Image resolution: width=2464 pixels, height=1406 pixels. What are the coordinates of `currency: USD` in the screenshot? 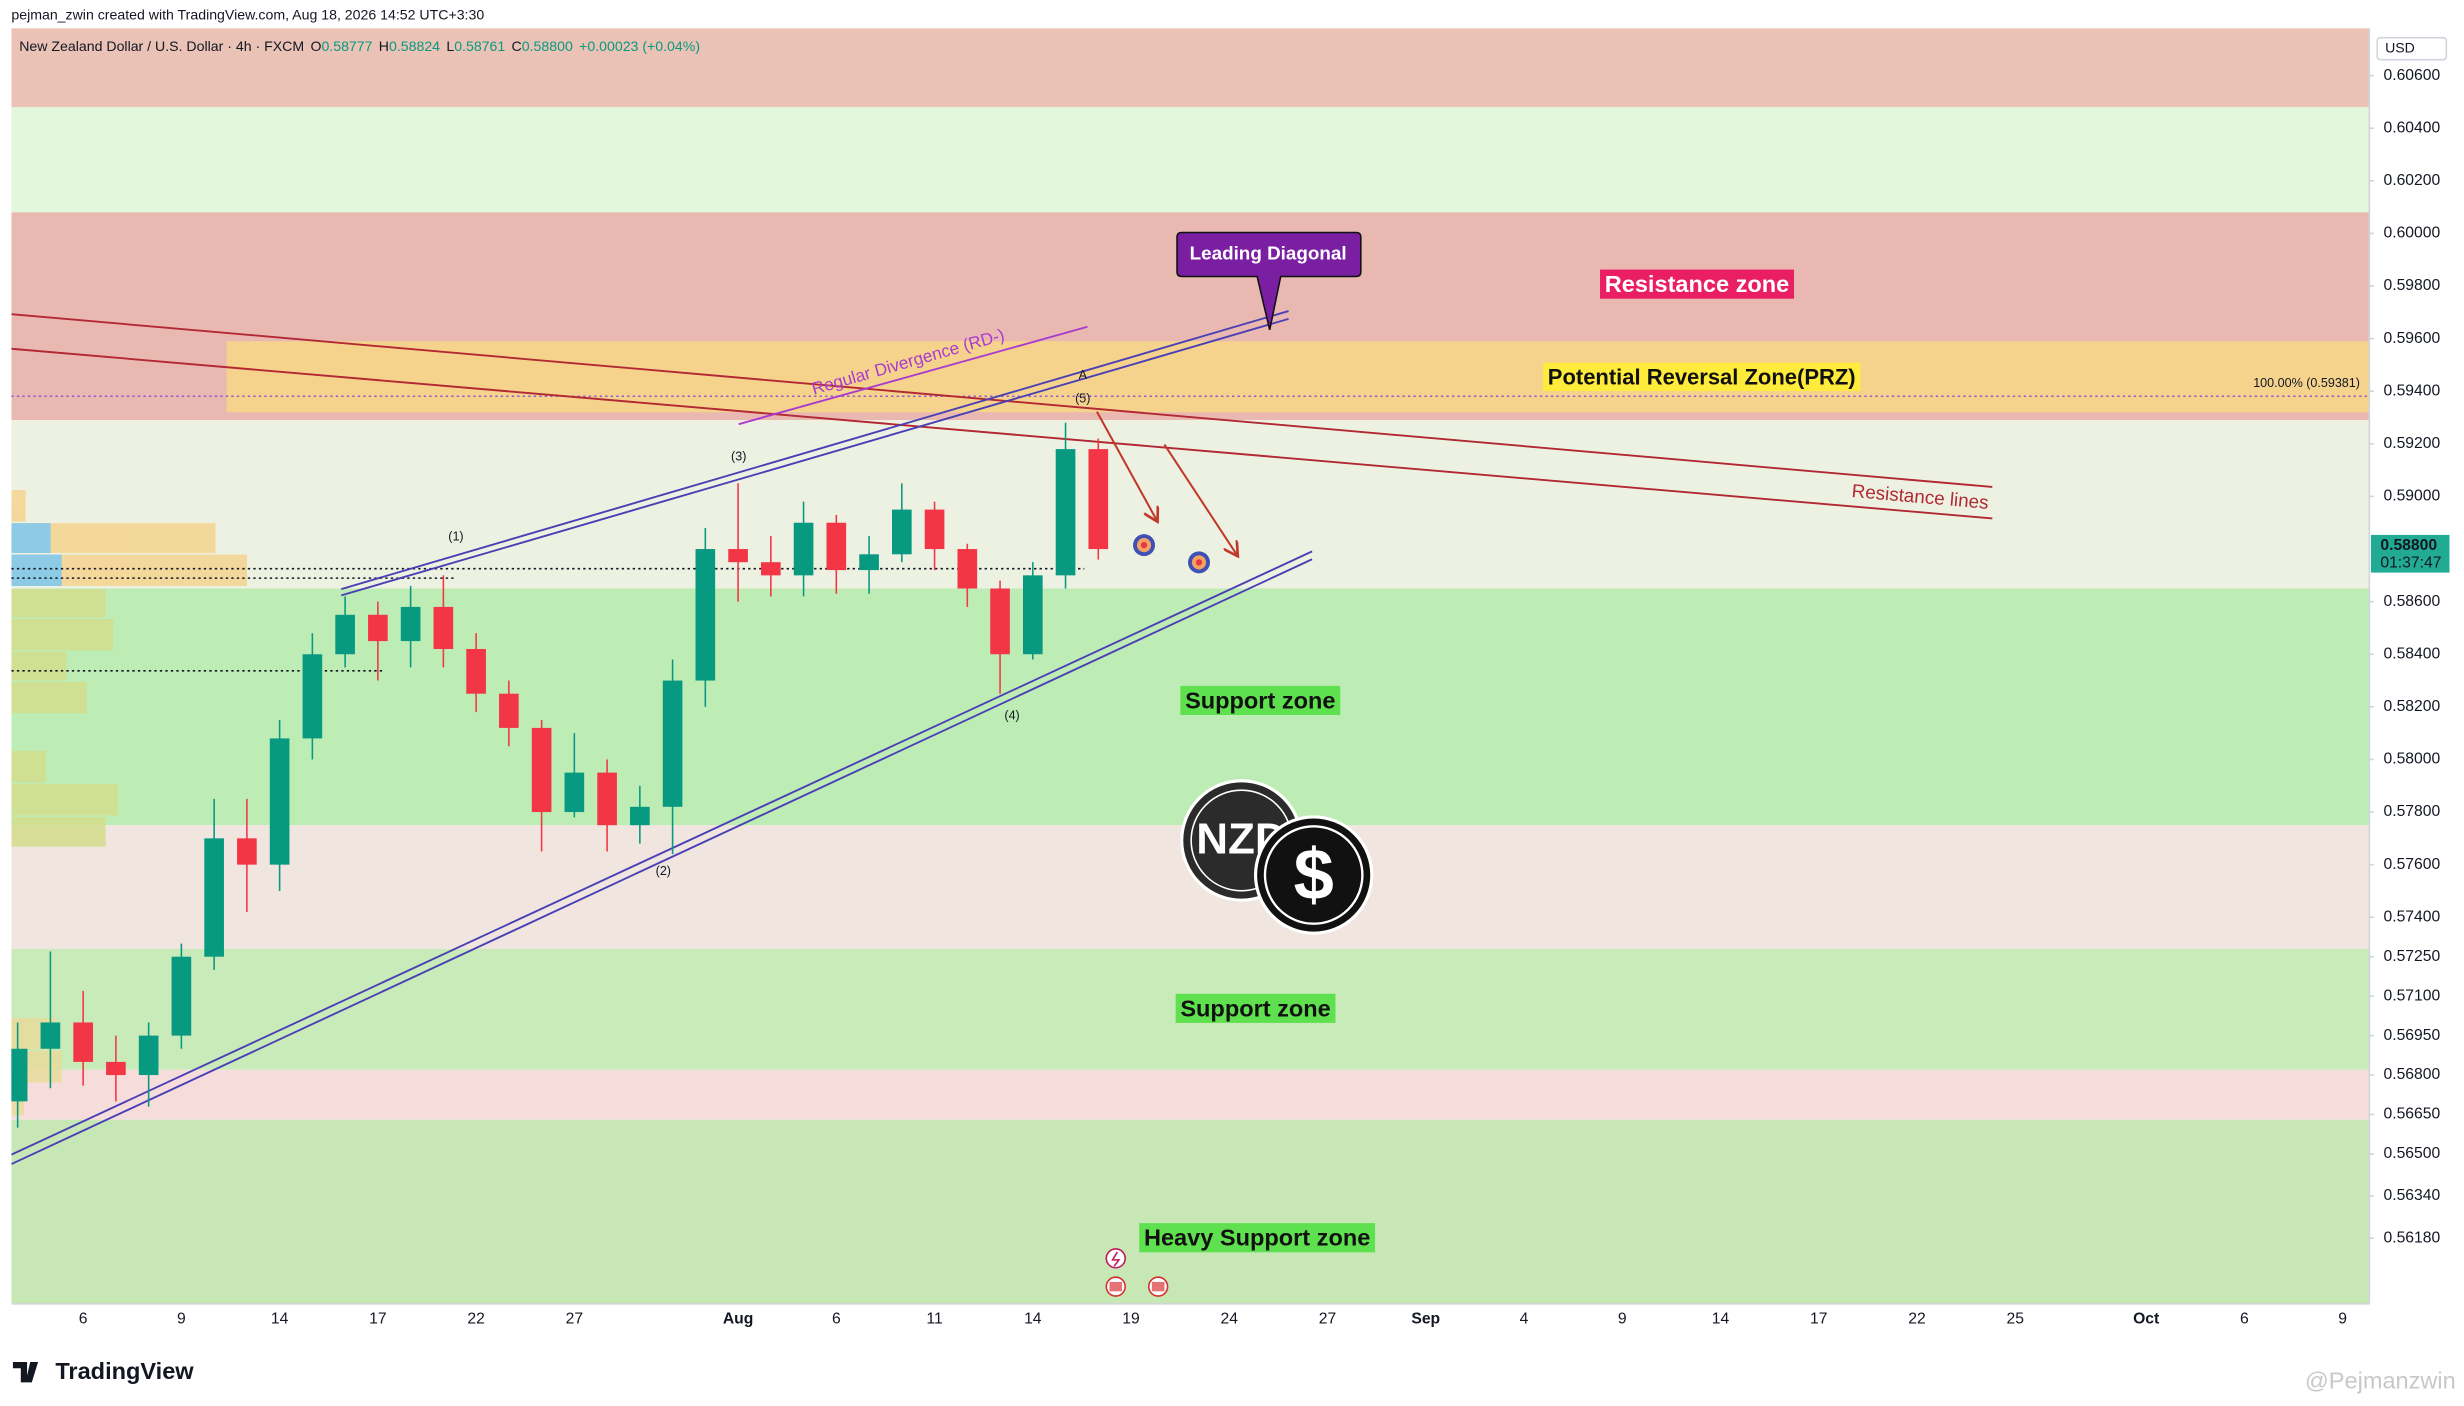 It's located at (2400, 47).